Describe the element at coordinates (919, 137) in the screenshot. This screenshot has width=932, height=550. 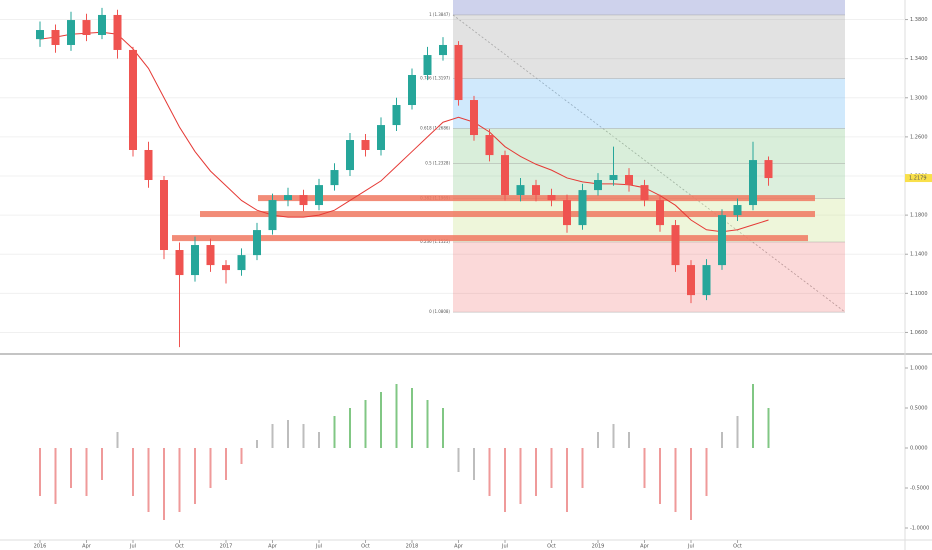
I see `y-tick-label: 1.2600` at that location.